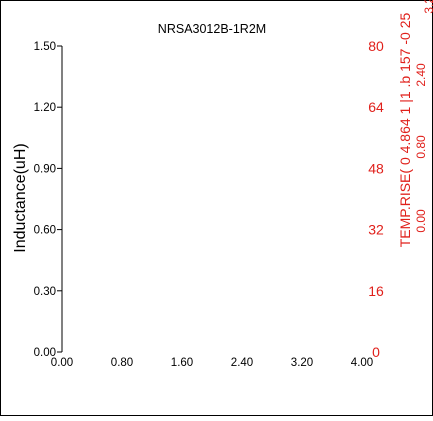  Describe the element at coordinates (45, 108) in the screenshot. I see `y-tick-label: 1.20` at that location.